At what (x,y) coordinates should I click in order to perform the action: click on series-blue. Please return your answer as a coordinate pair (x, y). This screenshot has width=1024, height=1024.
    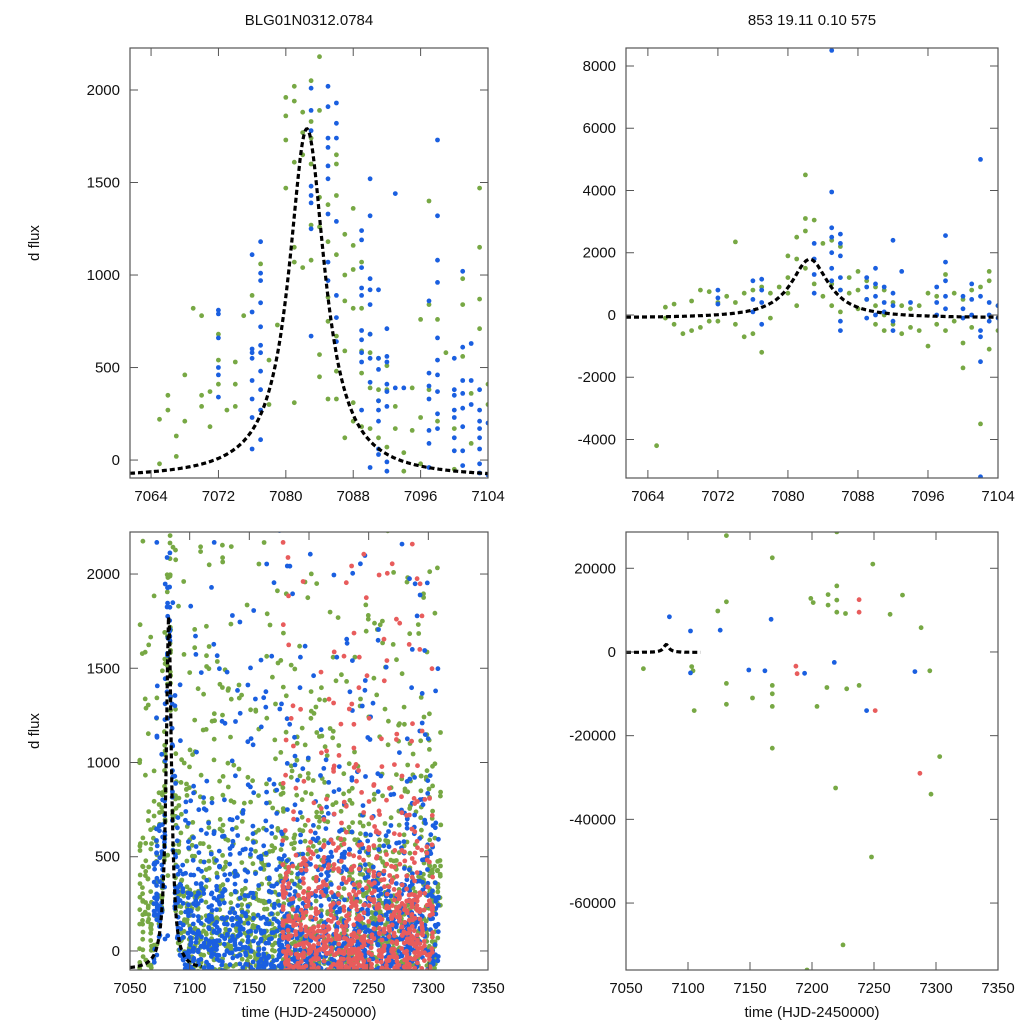
    Looking at the image, I should click on (856, 263).